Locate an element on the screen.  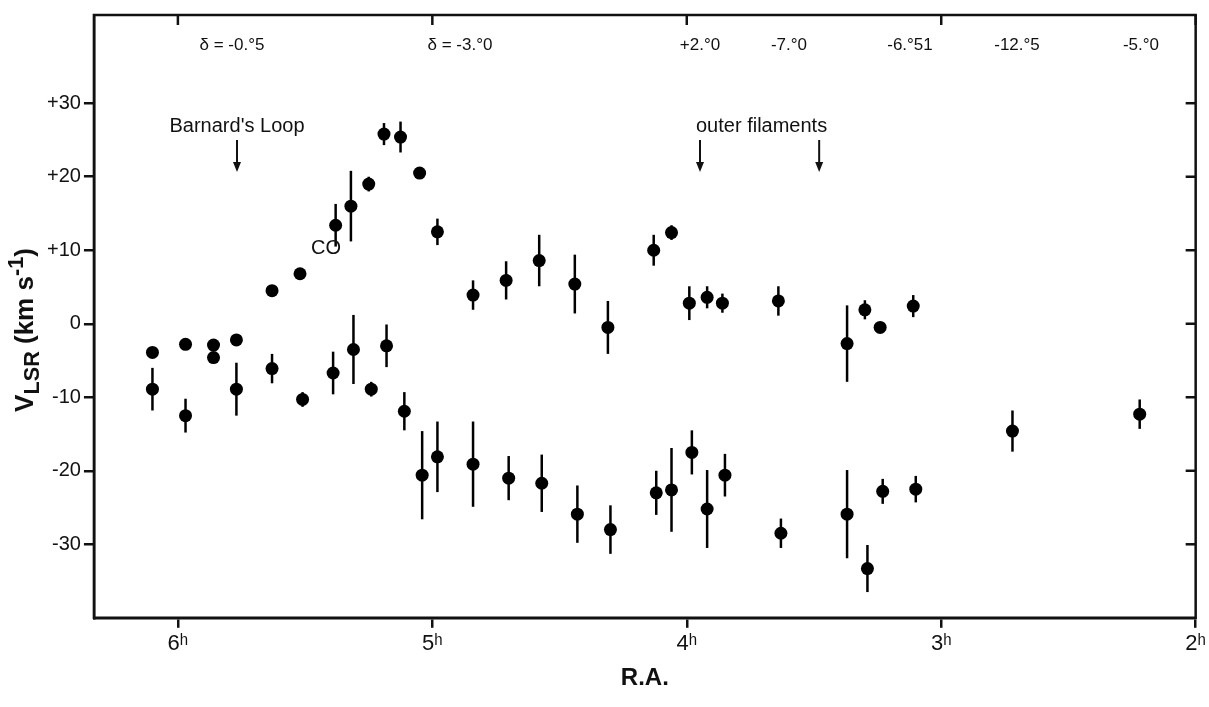
x-tick-label: 6ʰ is located at coordinates (178, 643).